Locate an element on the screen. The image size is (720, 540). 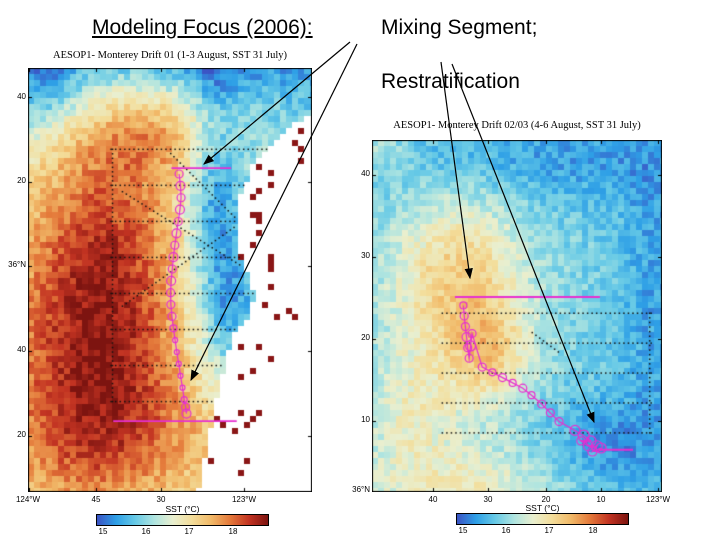
right-colorbar is located at coordinates (542, 519).